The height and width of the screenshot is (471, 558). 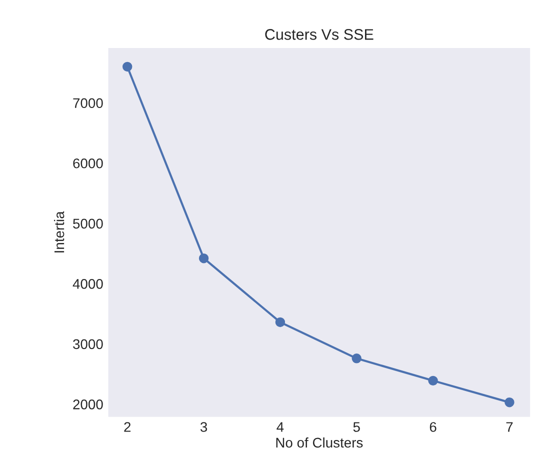 I want to click on y-tick-label: 2000, so click(x=88, y=405).